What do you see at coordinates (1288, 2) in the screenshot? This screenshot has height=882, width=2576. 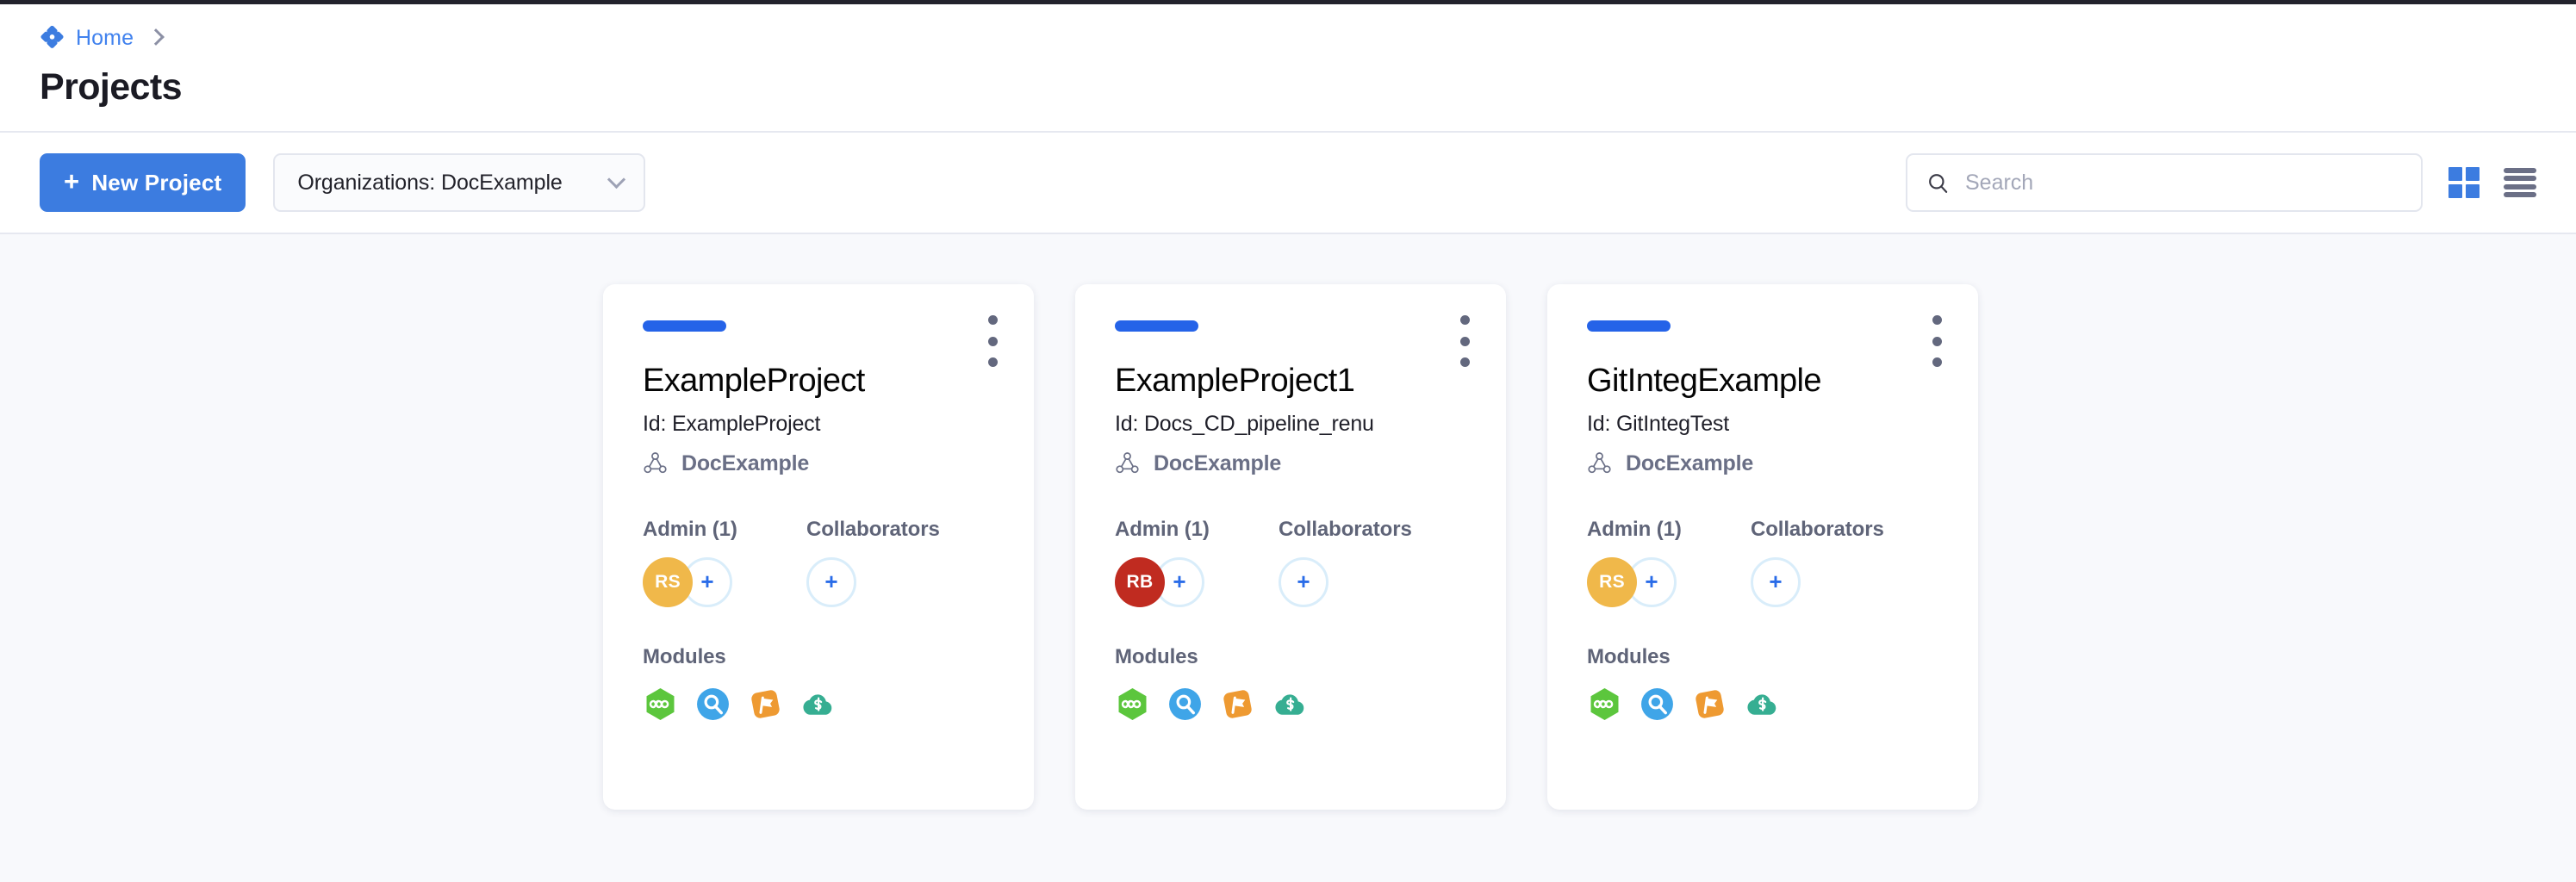 I see `window-top-edge` at bounding box center [1288, 2].